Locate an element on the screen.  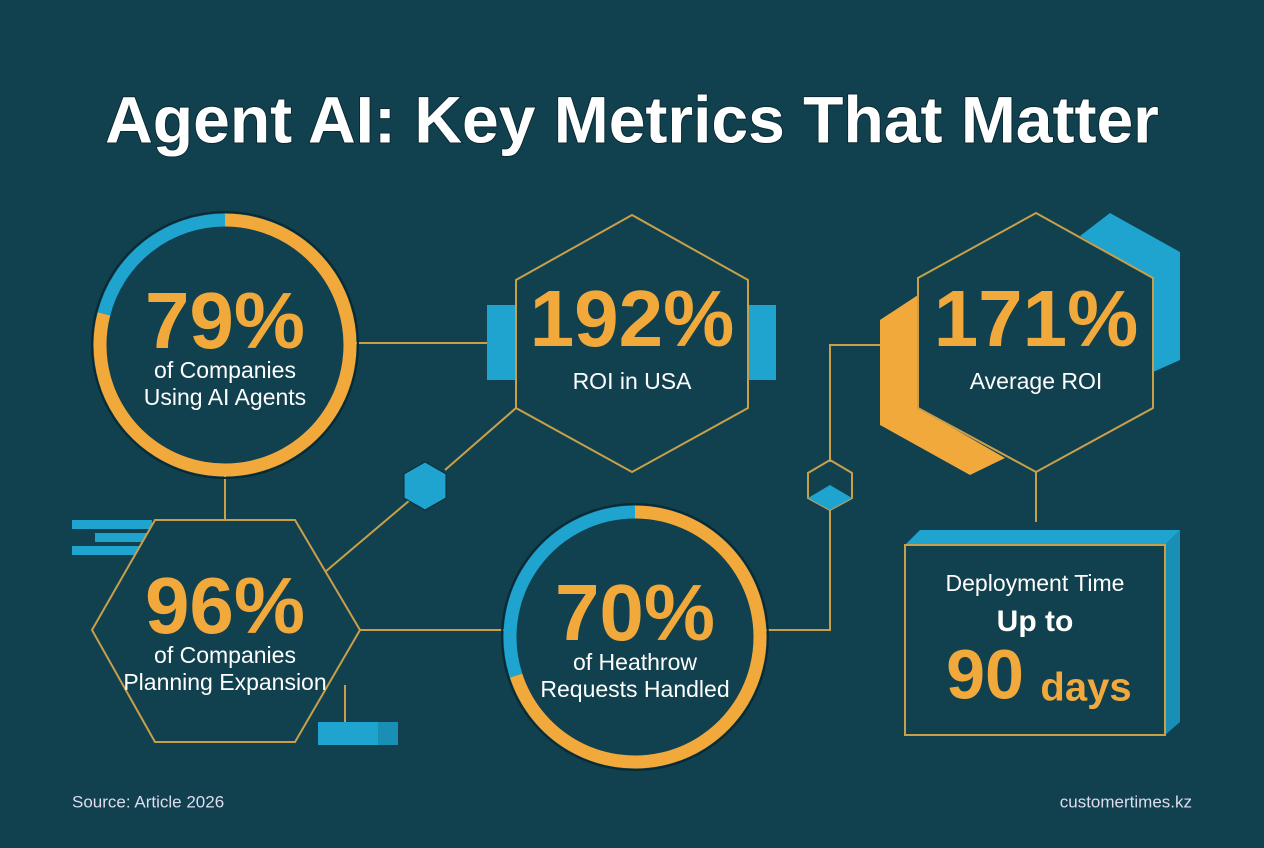
metric-value: 70% is located at coordinates (635, 612).